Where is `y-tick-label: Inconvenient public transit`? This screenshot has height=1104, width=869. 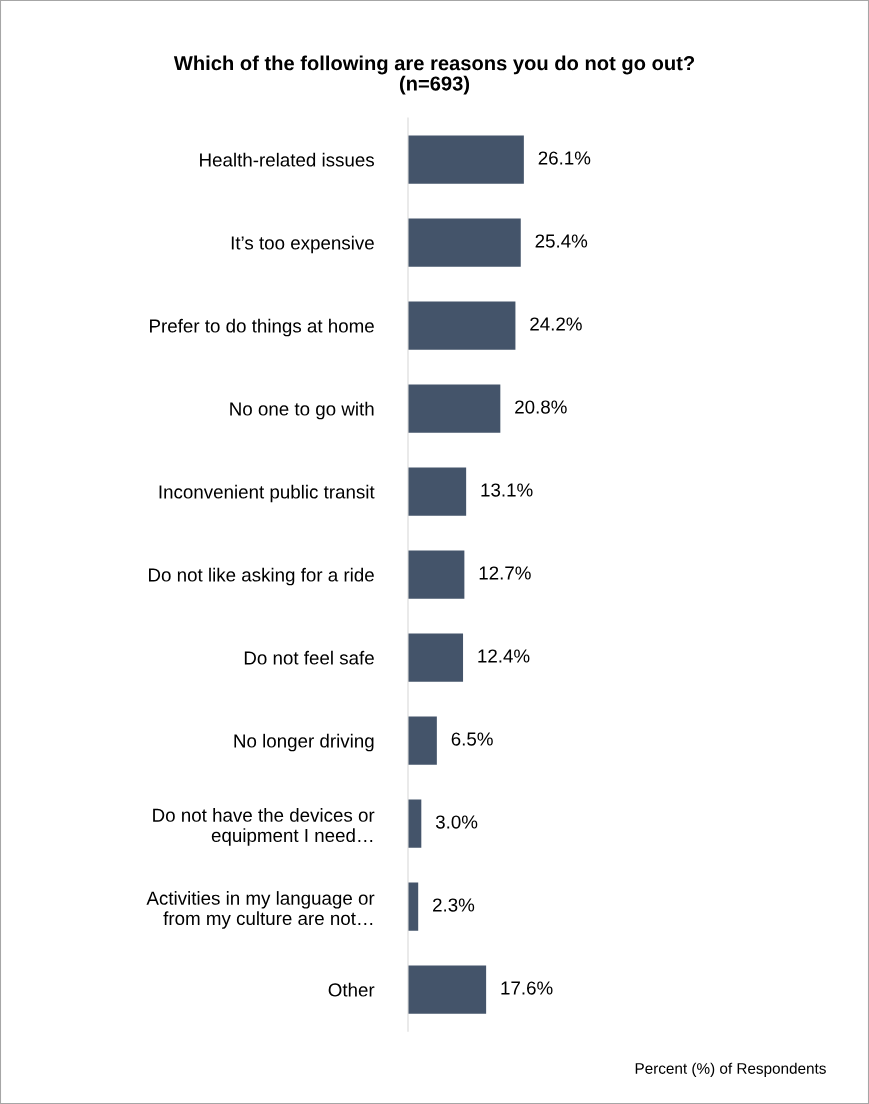 y-tick-label: Inconvenient public transit is located at coordinates (267, 493).